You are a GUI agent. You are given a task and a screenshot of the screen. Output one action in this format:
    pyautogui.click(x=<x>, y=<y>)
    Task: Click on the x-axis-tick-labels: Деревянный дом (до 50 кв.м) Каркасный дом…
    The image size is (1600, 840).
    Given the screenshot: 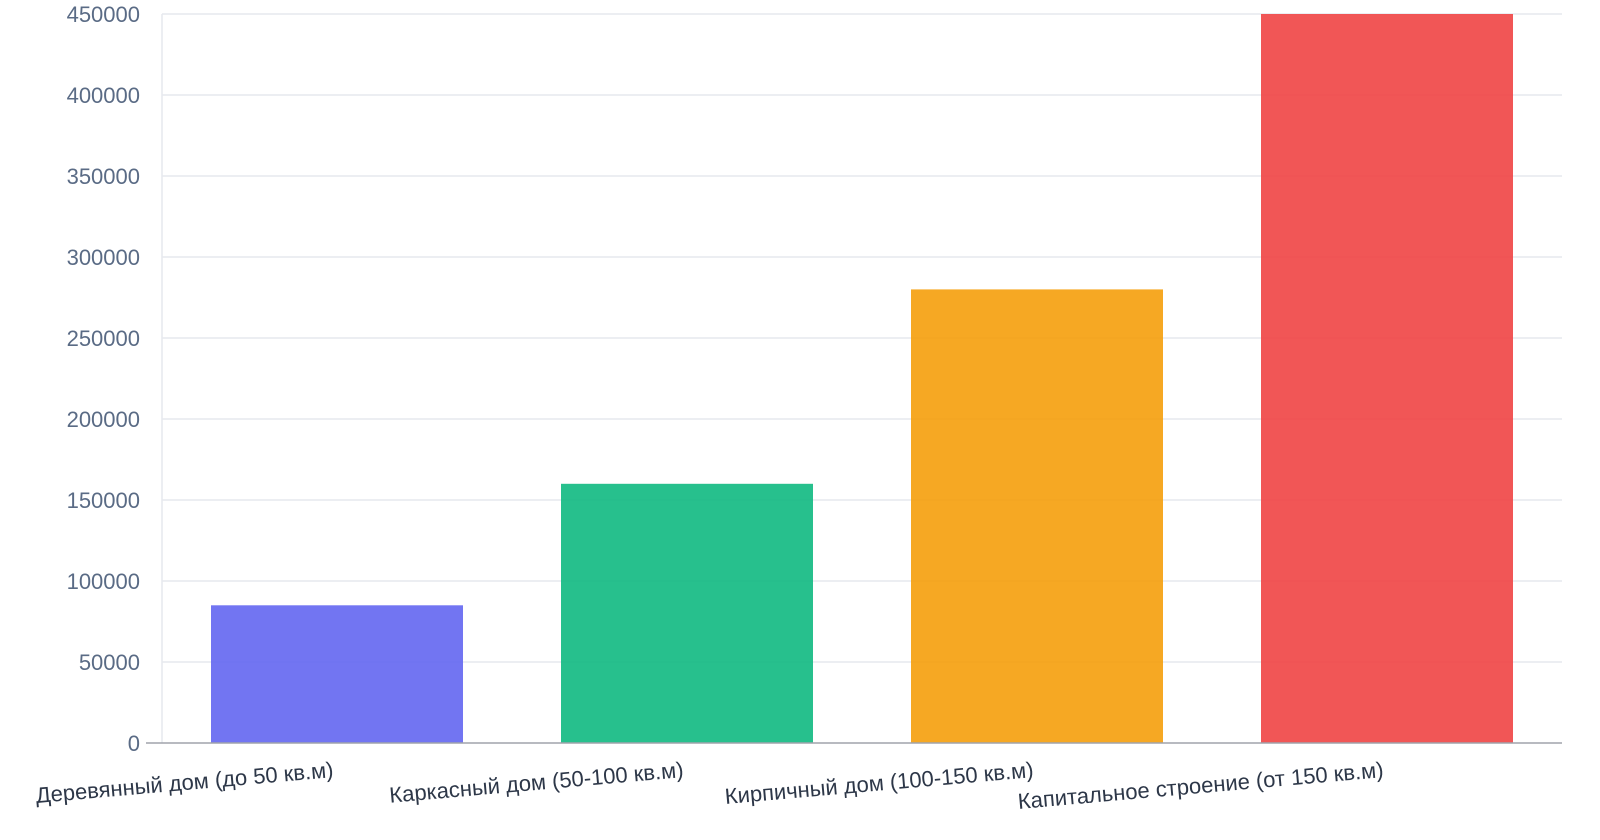 What is the action you would take?
    pyautogui.click(x=710, y=785)
    